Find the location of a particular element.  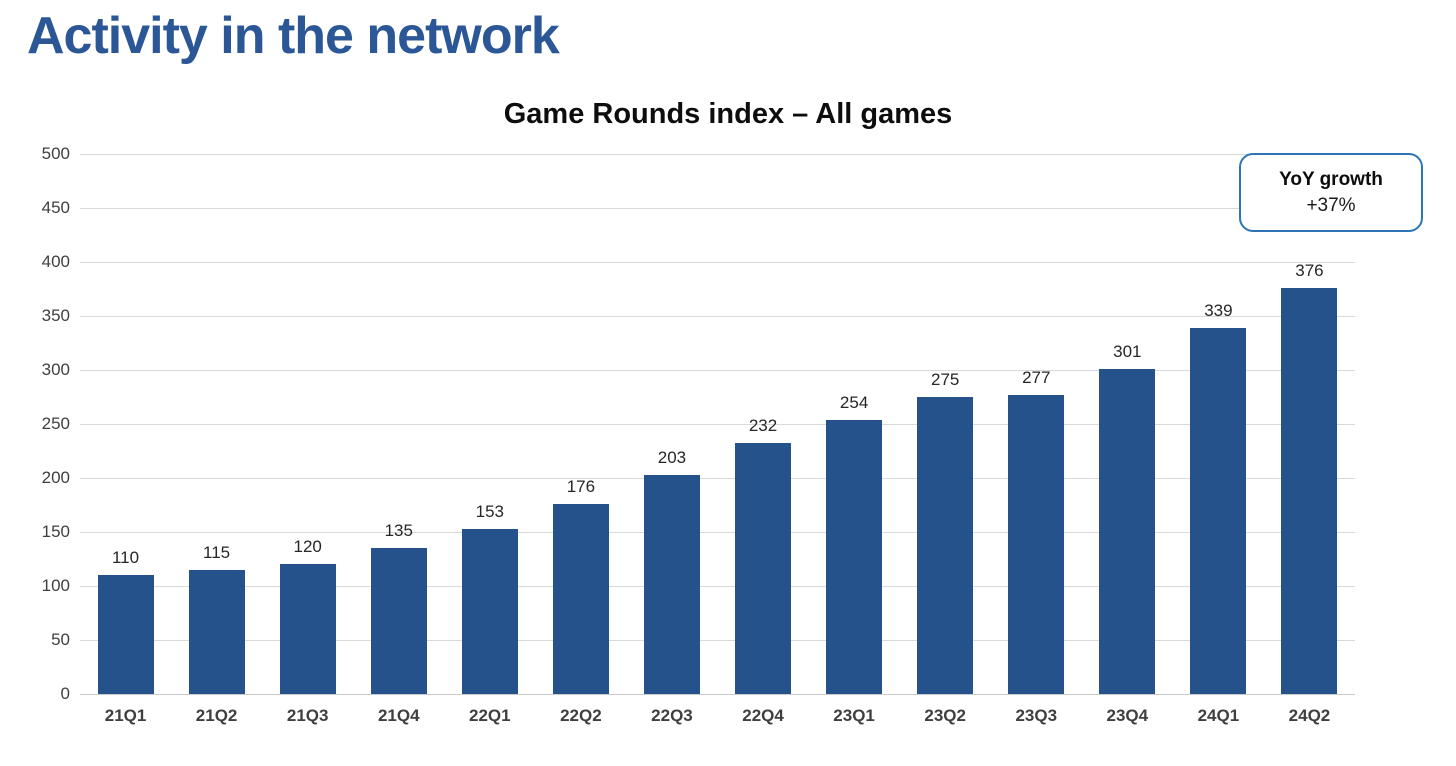

y-axis-tick-label: 450 is located at coordinates (55, 207).